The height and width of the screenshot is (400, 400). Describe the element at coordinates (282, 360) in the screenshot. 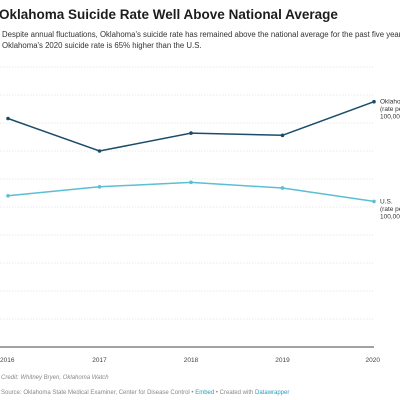

I see `x-tick-label: 2019` at that location.